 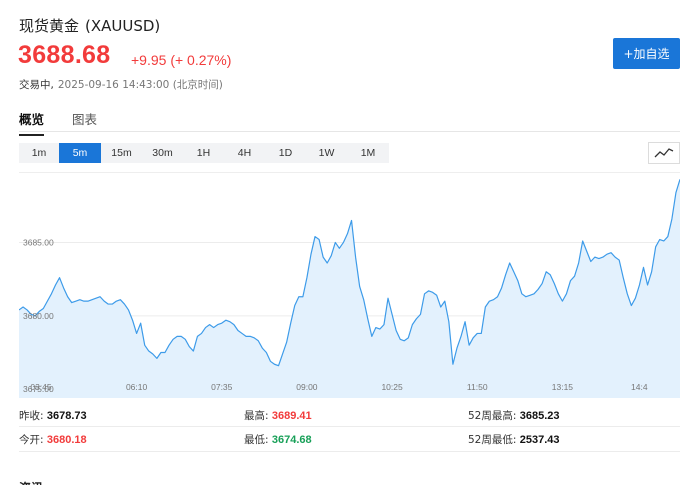 I want to click on y-tick-label: 3675.00, so click(x=38, y=389).